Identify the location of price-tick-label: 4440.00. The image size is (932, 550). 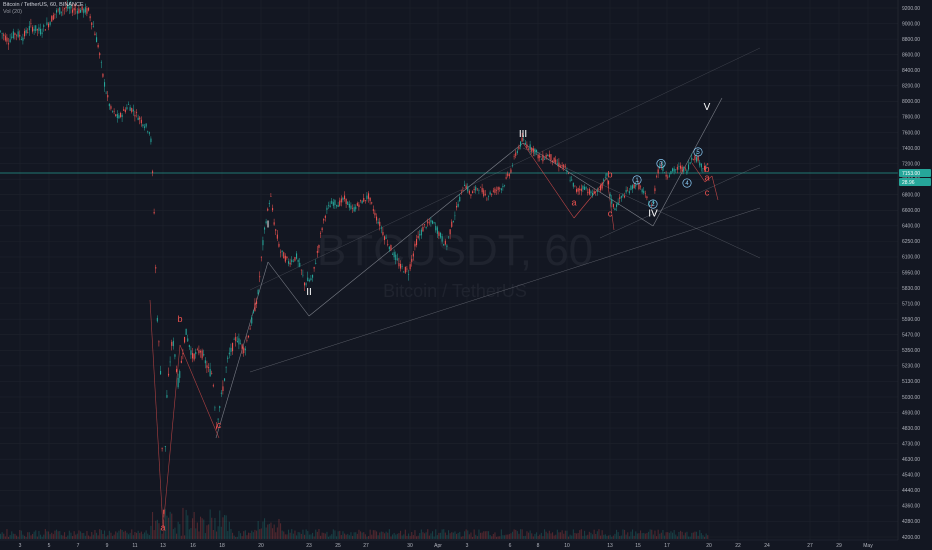
(911, 491).